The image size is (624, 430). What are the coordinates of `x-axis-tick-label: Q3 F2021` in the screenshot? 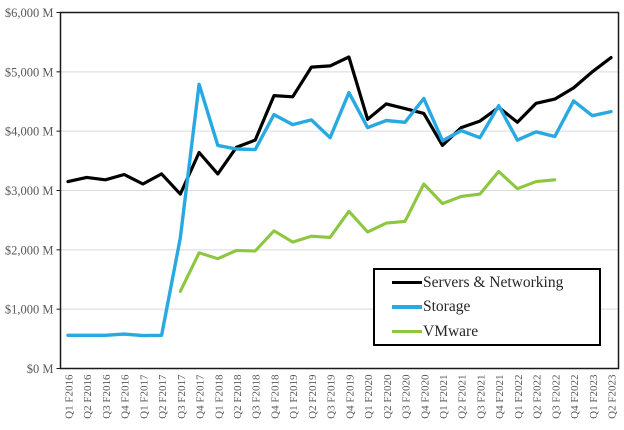 It's located at (481, 397).